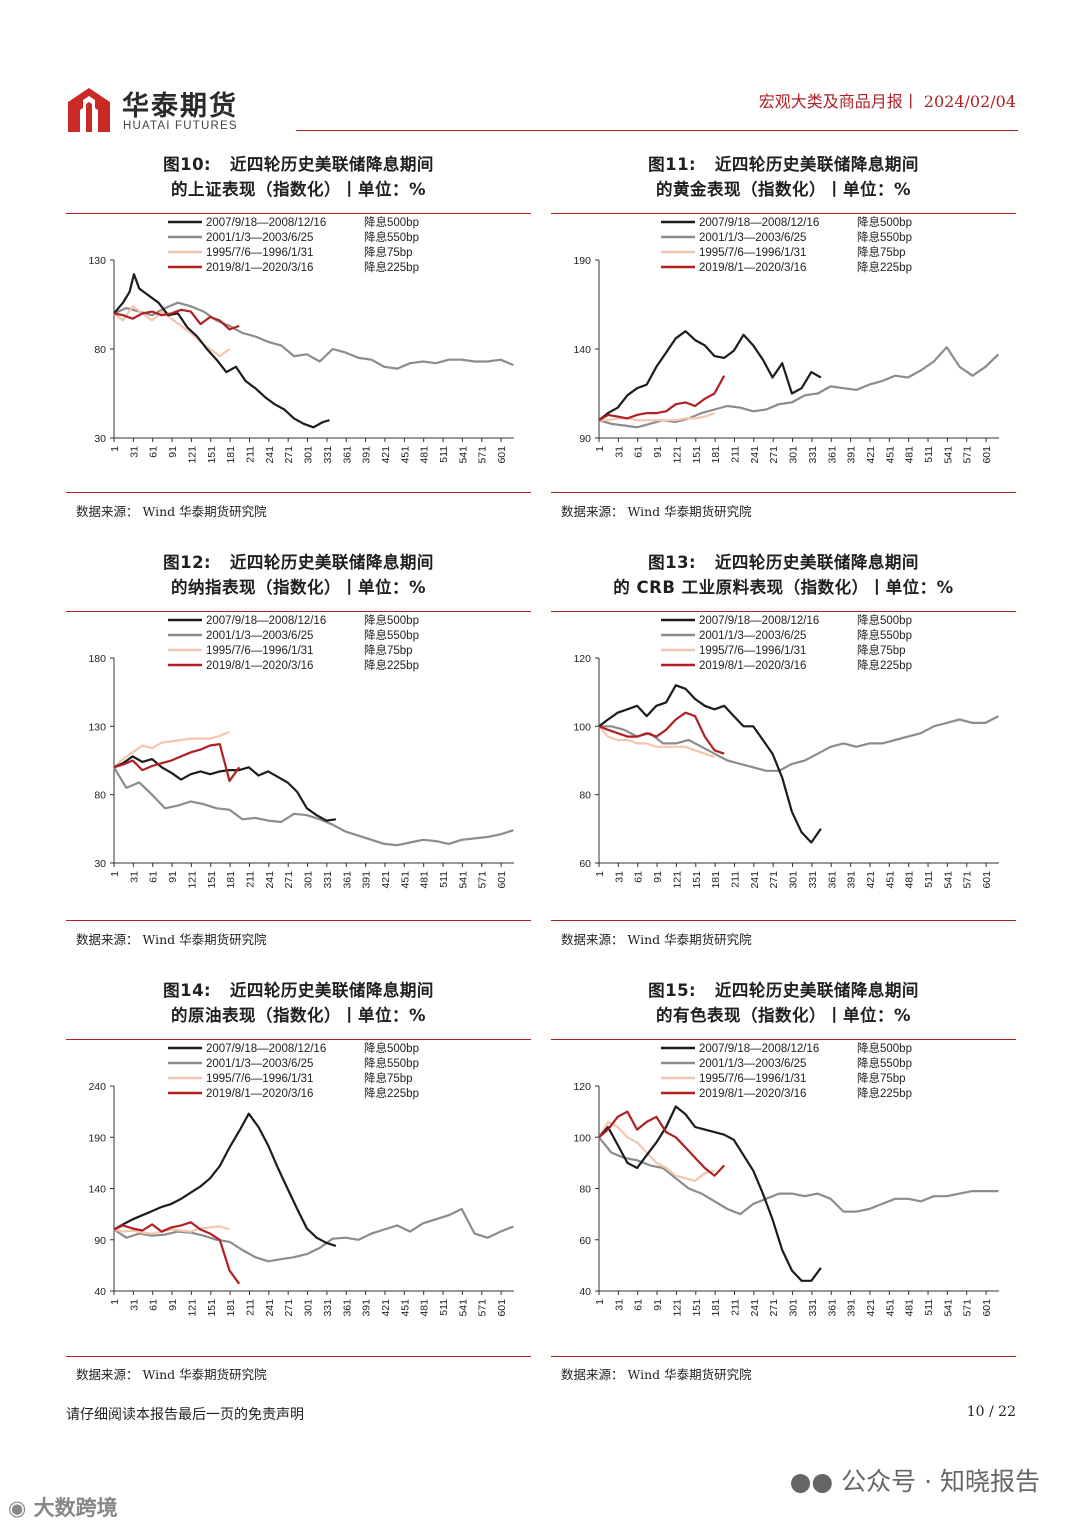 This screenshot has width=1080, height=1526. Describe the element at coordinates (672, 164) in the screenshot. I see `figure-label: 图11:` at that location.